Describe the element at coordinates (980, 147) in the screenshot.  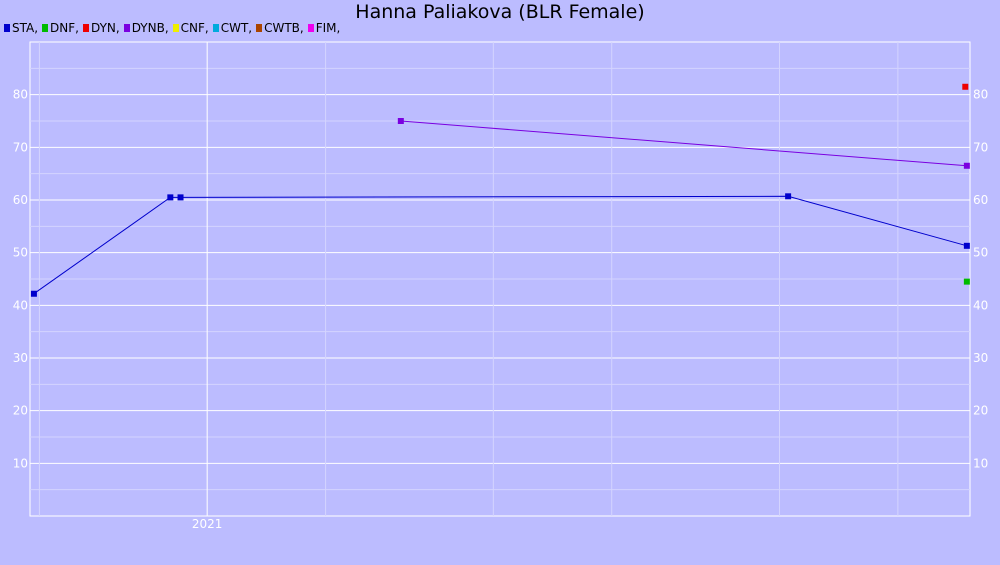
I see `y-tick-label-right: 70` at that location.